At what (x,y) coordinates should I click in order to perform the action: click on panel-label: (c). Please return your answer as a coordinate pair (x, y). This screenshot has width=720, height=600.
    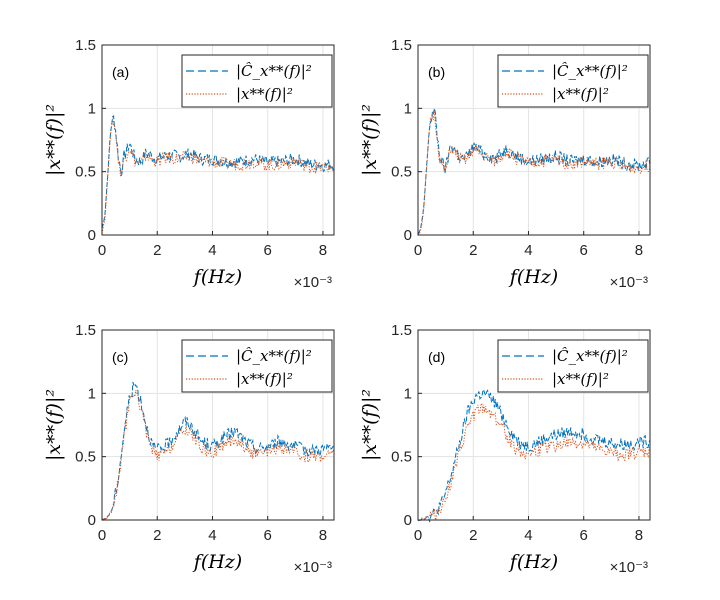
    Looking at the image, I should click on (120, 357).